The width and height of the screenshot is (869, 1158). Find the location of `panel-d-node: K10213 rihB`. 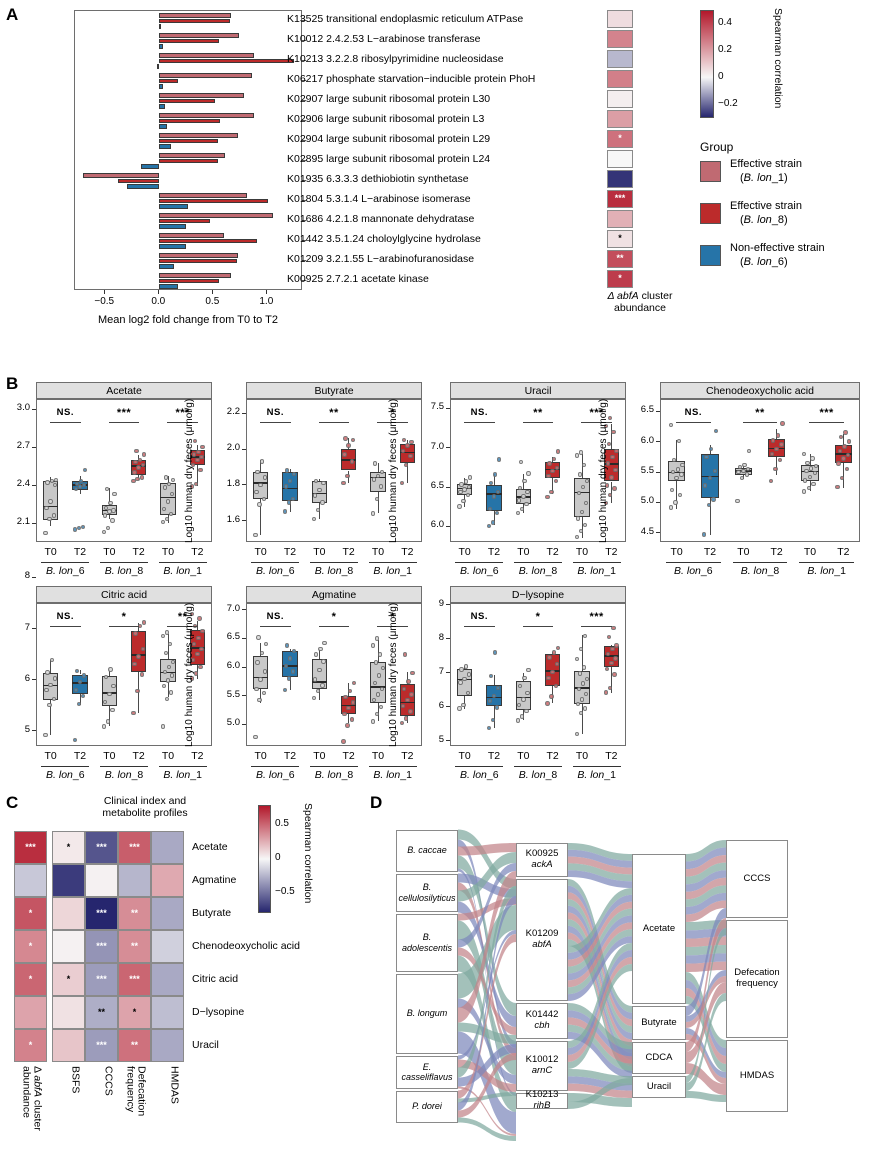

panel-d-node: K10213 rihB is located at coordinates (542, 1100).